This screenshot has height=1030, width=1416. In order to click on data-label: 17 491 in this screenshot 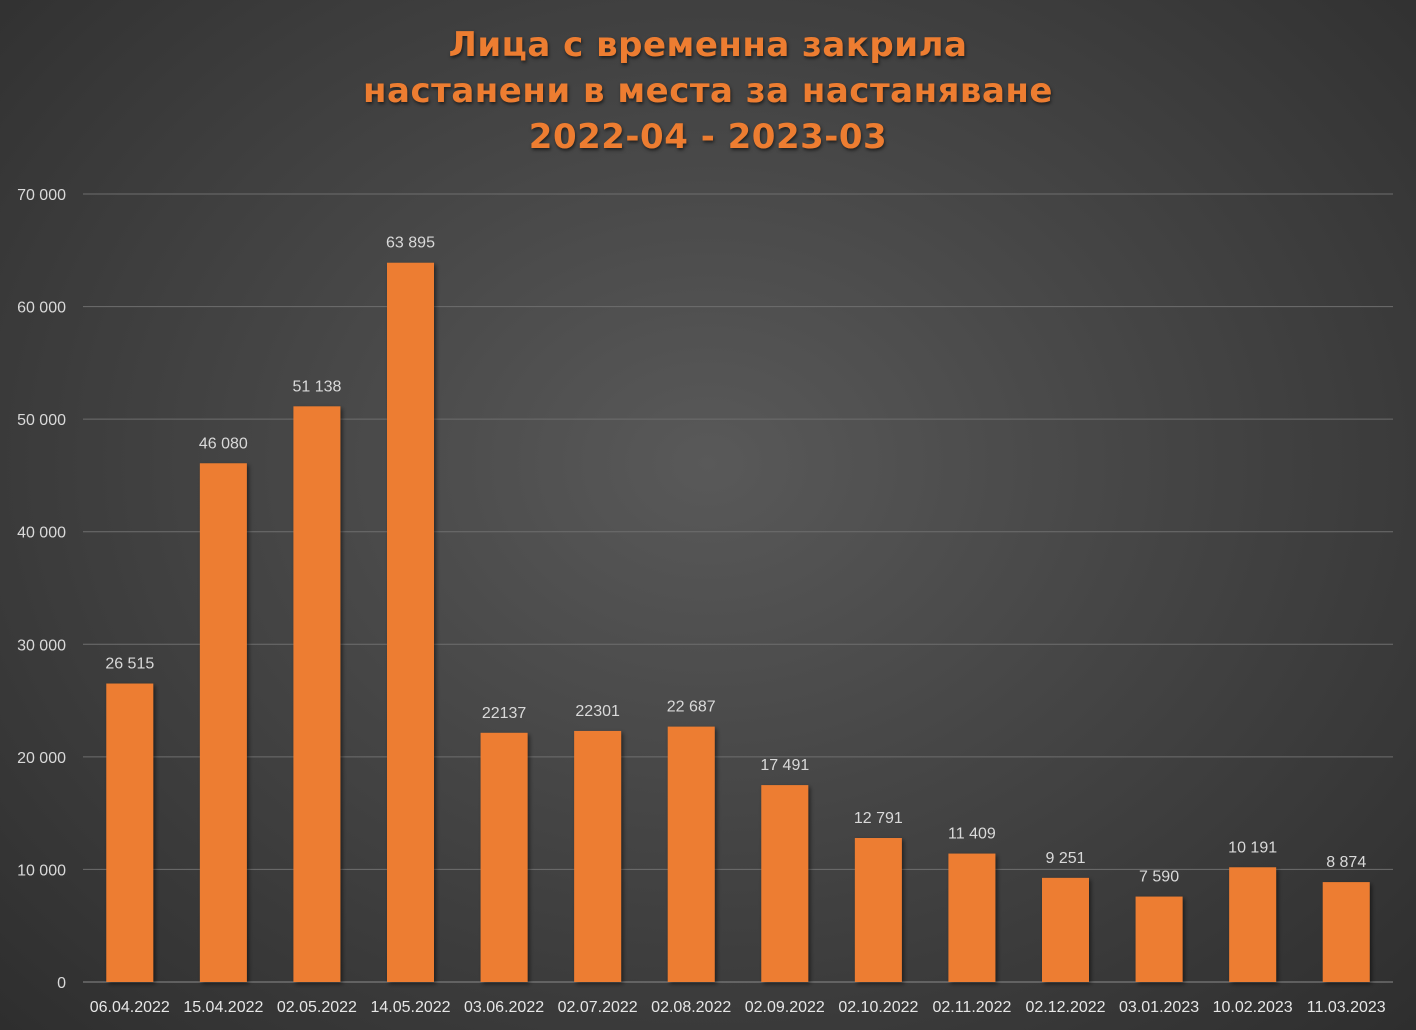, I will do `click(784, 765)`.